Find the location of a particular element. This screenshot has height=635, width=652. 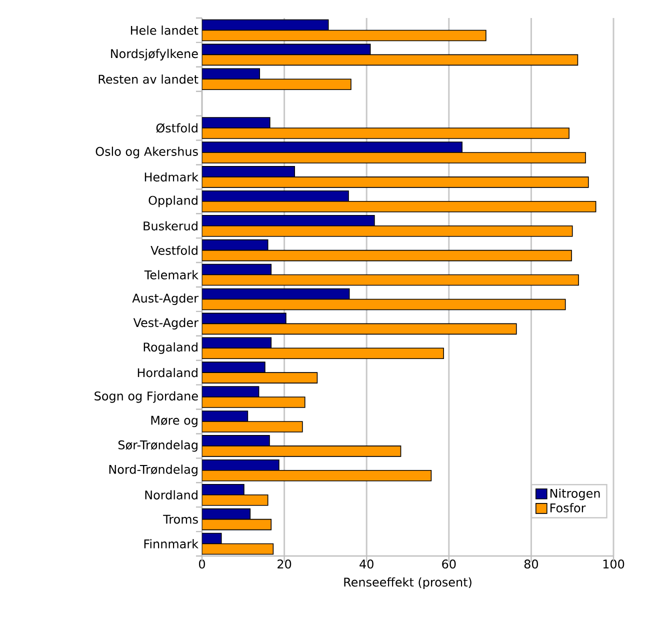

y-tick-label: Buskerud is located at coordinates (171, 225).